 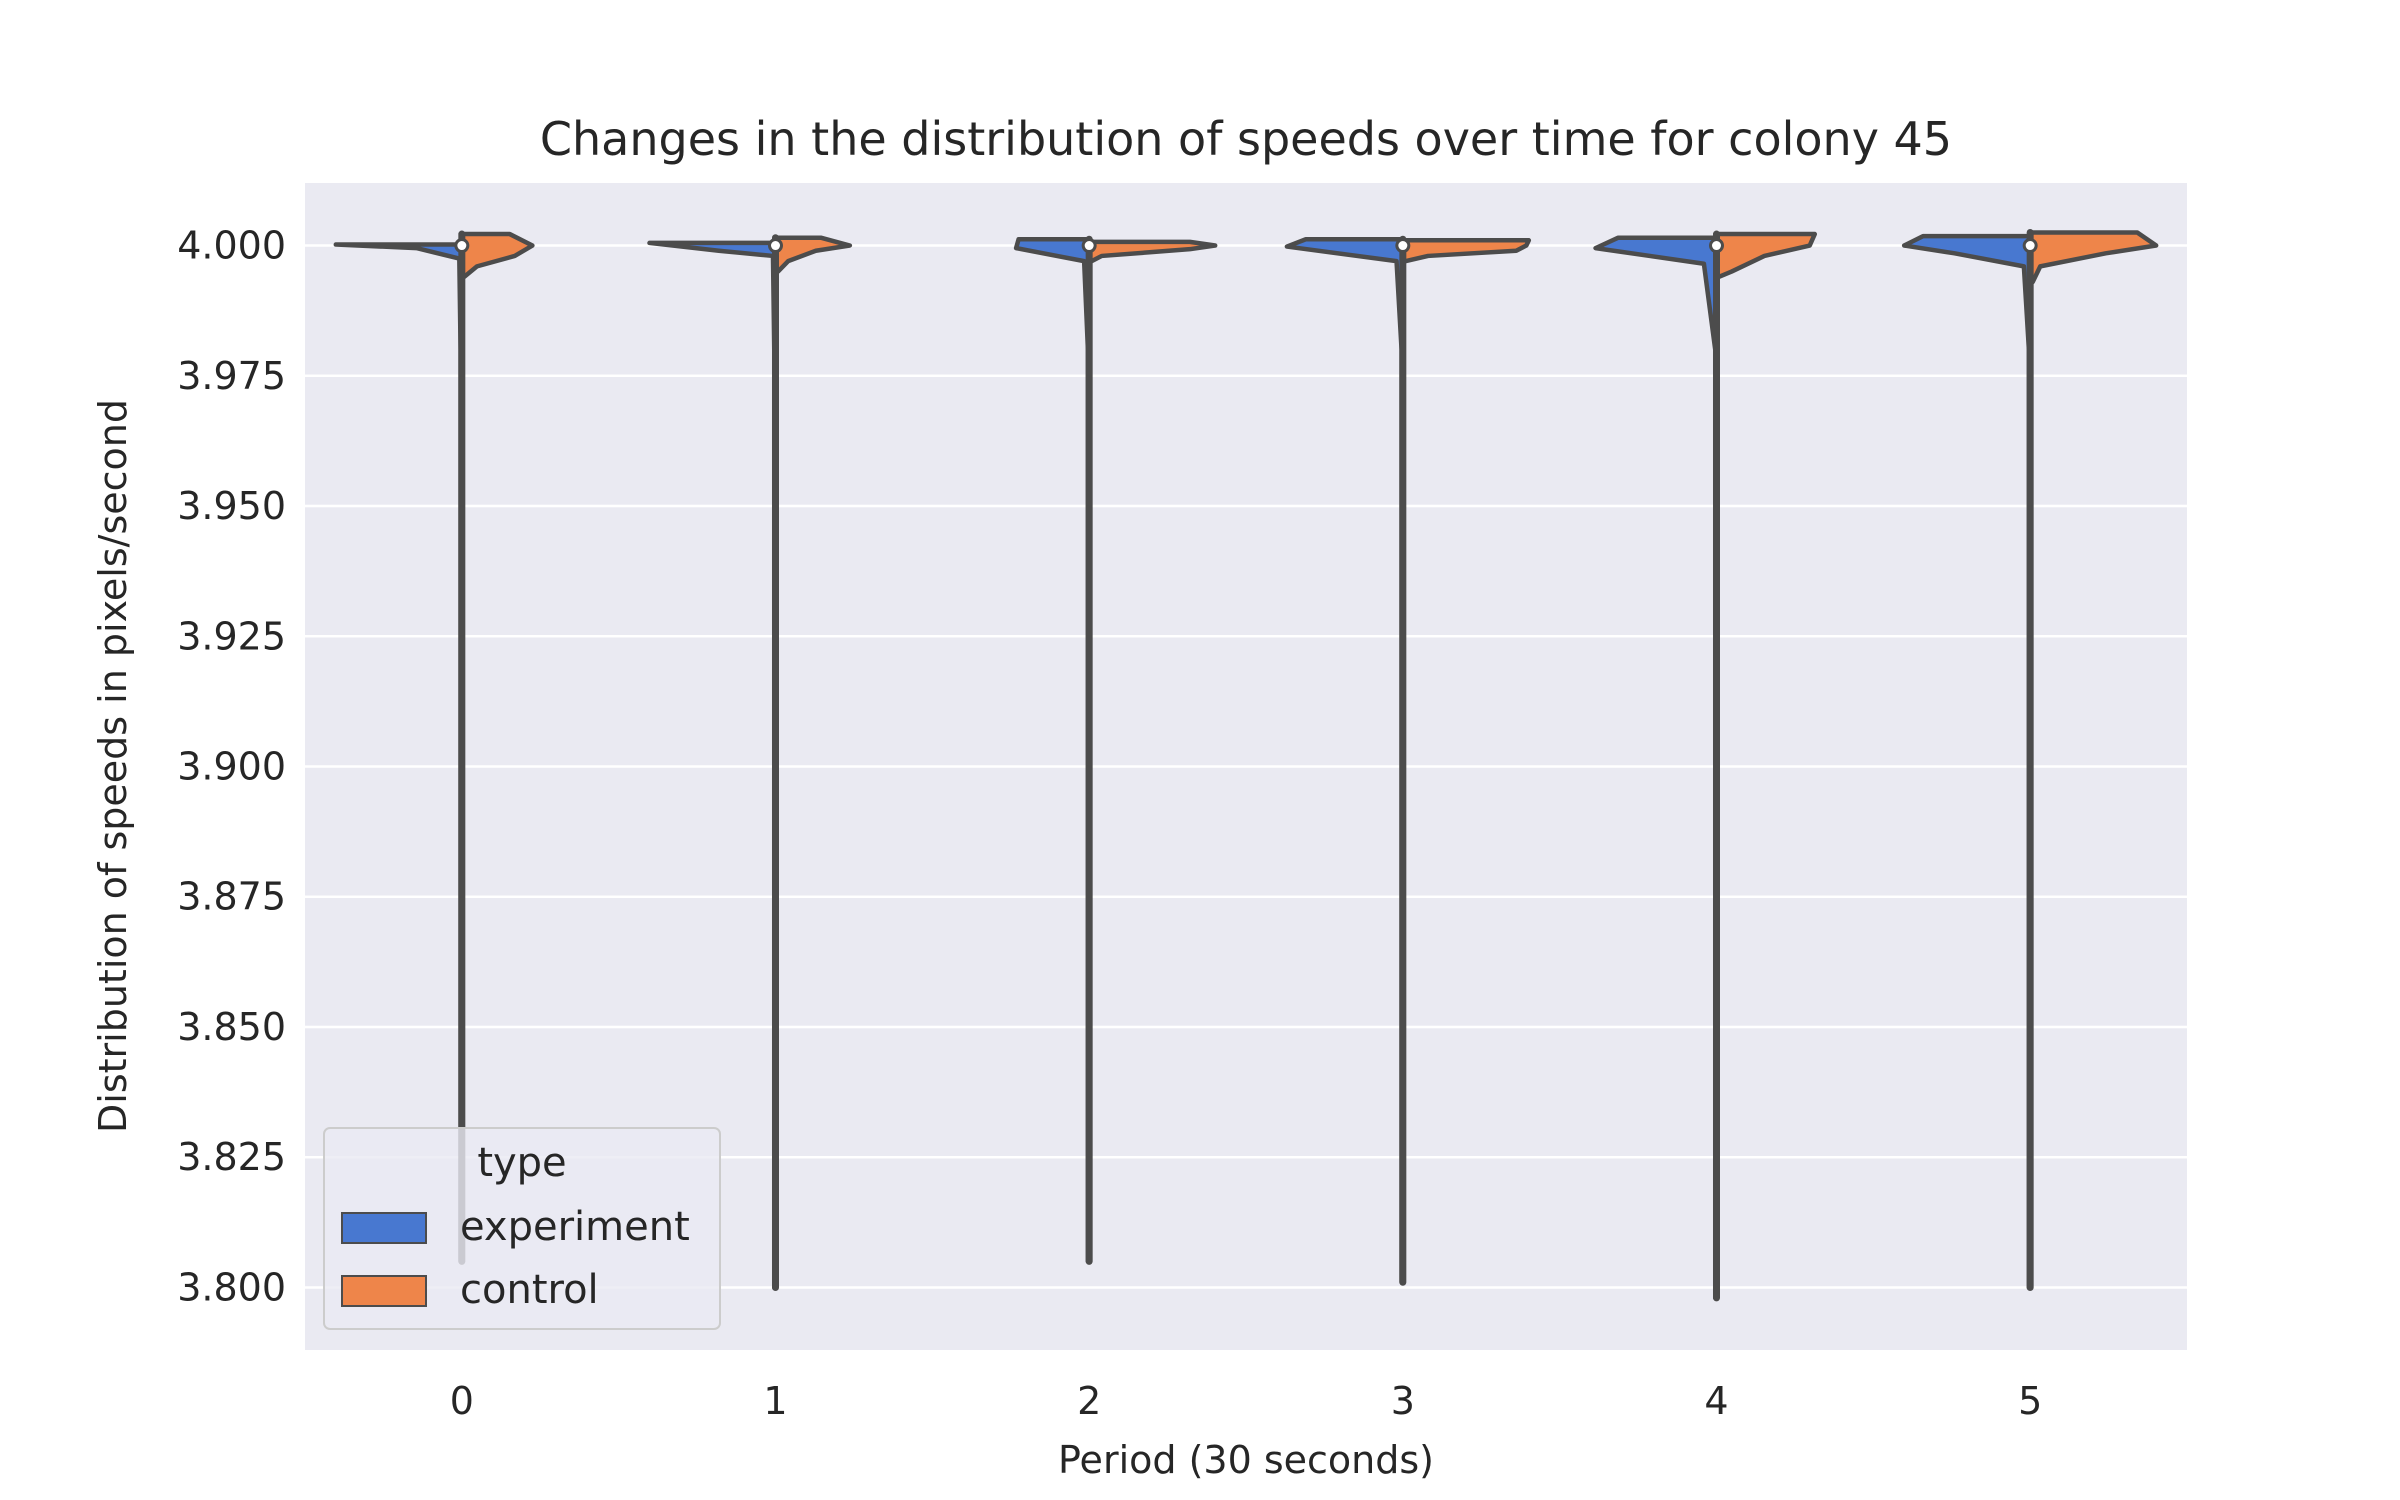 I want to click on x-tick-label: 3, so click(x=1403, y=1401).